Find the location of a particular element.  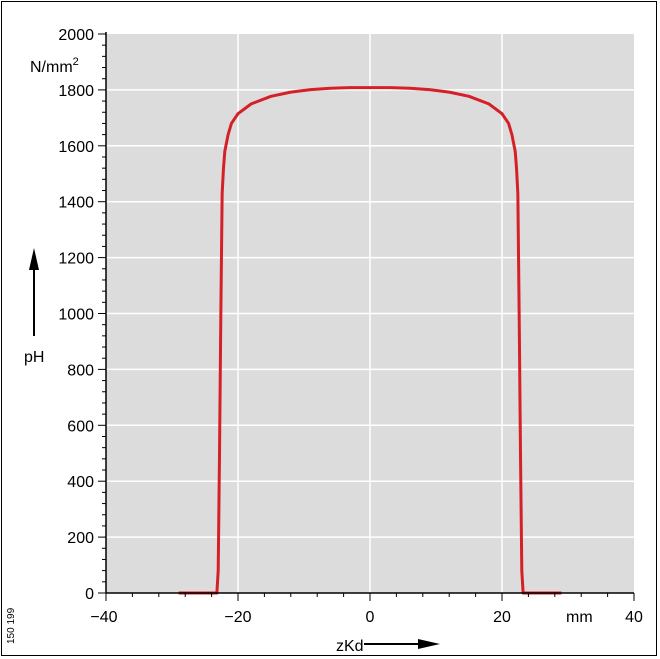

y-unit-label: N/mm2 is located at coordinates (54, 66).